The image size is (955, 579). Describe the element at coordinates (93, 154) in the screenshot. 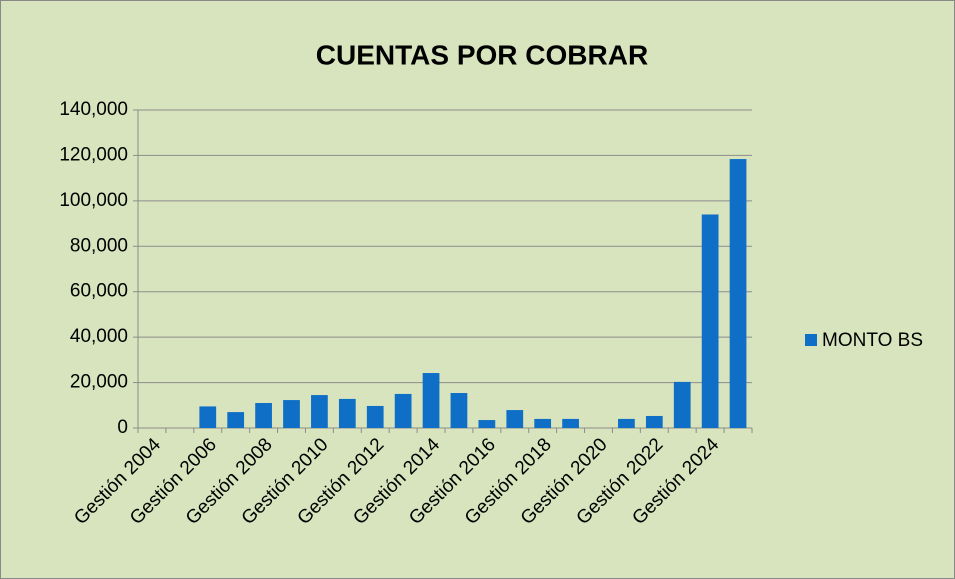

I see `y-tick-label: 120,000` at that location.